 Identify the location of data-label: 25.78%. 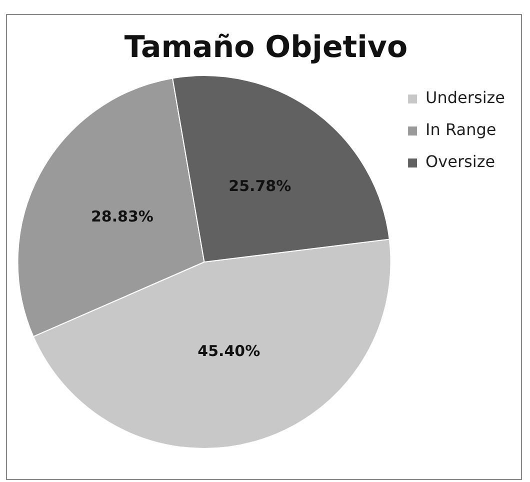
(260, 186).